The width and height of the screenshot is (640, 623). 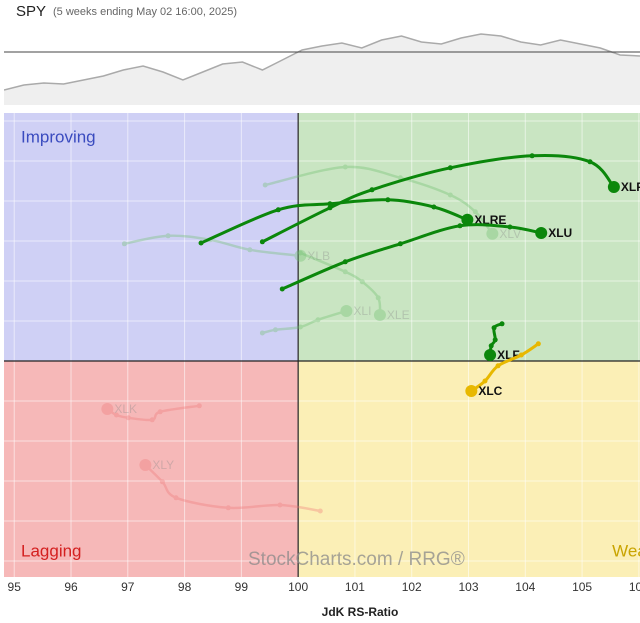 What do you see at coordinates (560, 233) in the screenshot?
I see `series-label: XLU` at bounding box center [560, 233].